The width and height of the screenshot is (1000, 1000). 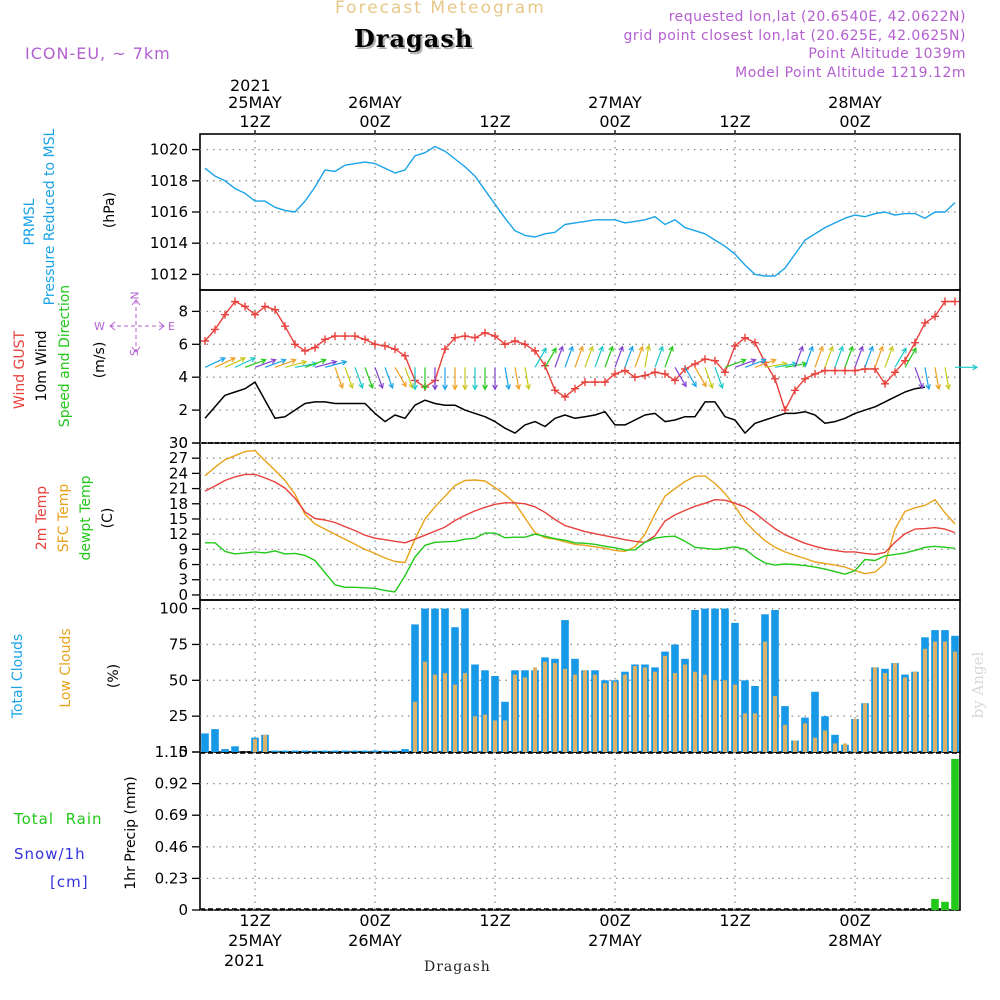 I want to click on model-altitude: Model Point Altitude 1219.12m, so click(x=850, y=73).